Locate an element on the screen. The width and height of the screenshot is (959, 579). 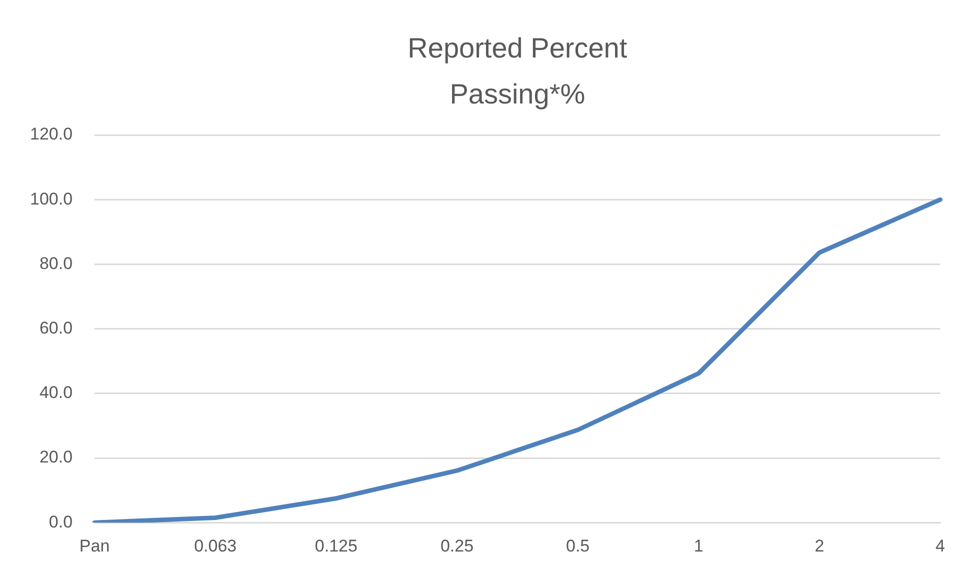
y-tick-label: 20.0 is located at coordinates (56, 457).